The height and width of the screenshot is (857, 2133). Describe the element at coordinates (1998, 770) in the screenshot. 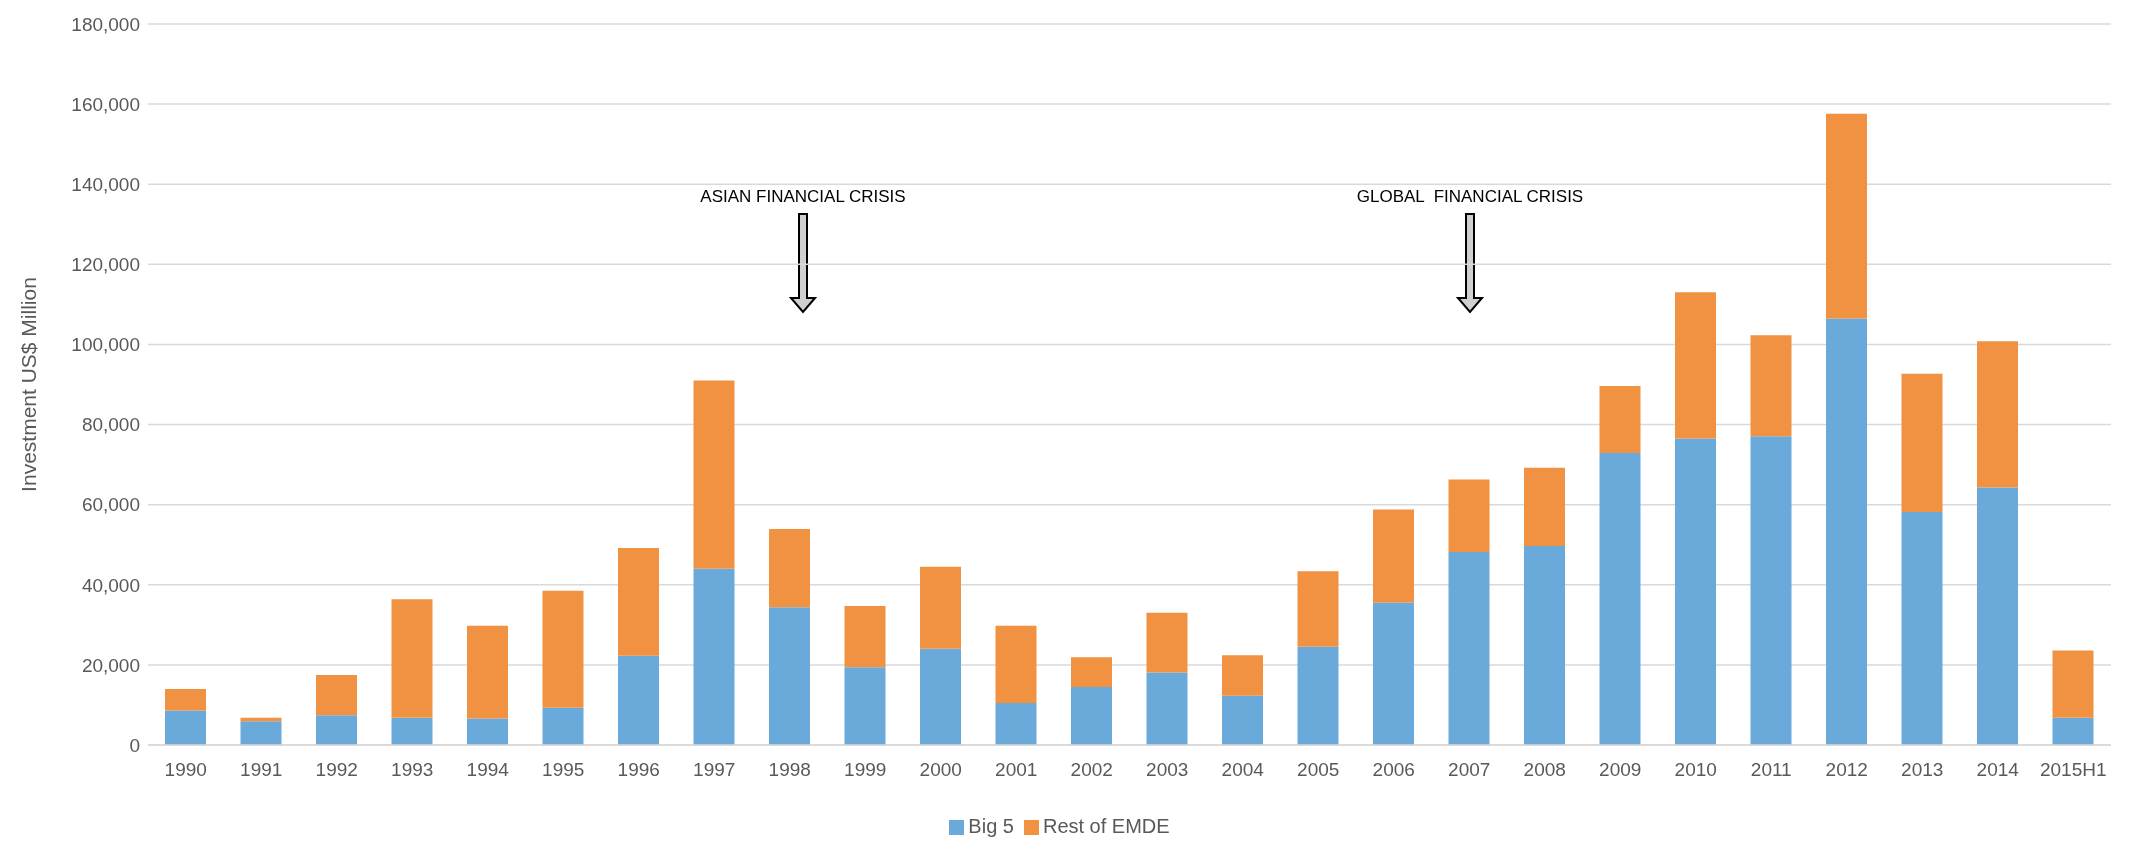

I see `x-tick-label: 2014` at that location.